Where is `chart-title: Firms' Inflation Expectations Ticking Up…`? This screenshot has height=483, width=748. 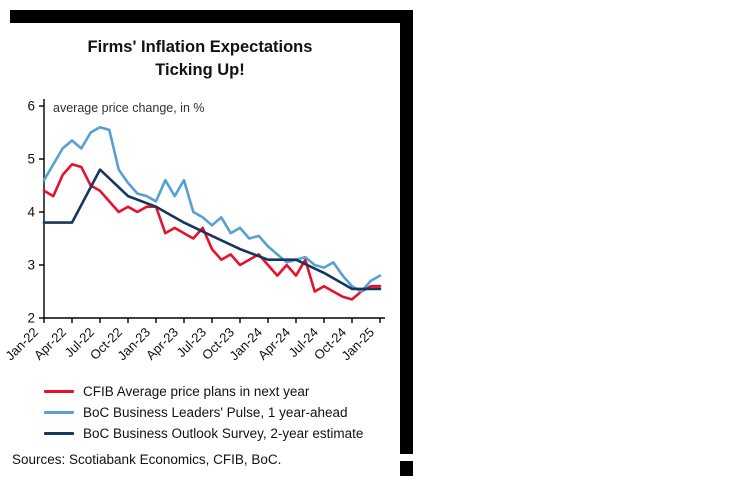
chart-title: Firms' Inflation Expectations Ticking Up… is located at coordinates (200, 59).